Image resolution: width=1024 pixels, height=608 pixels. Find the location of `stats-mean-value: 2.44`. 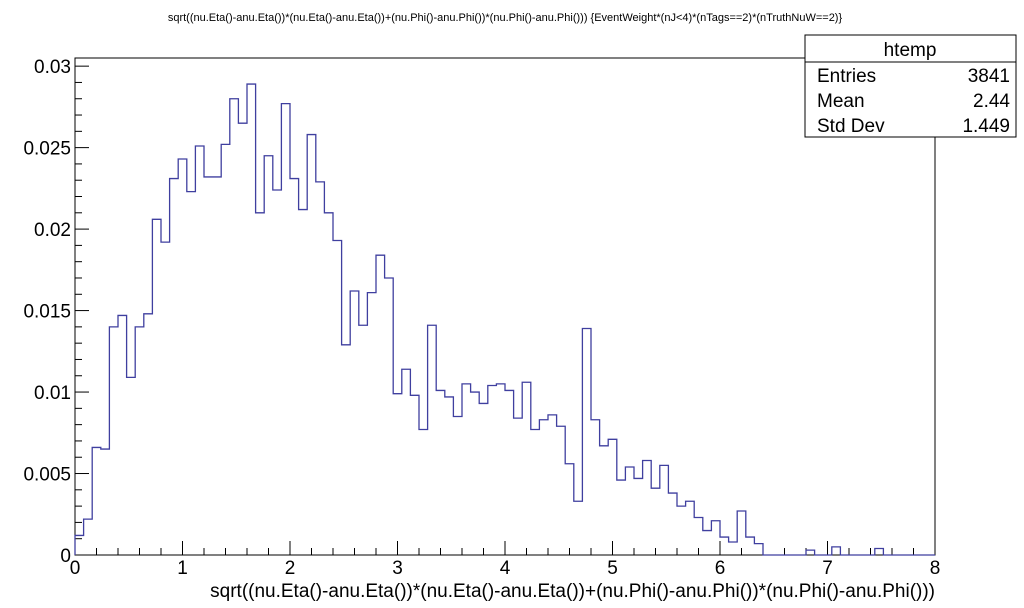

stats-mean-value: 2.44 is located at coordinates (991, 101).